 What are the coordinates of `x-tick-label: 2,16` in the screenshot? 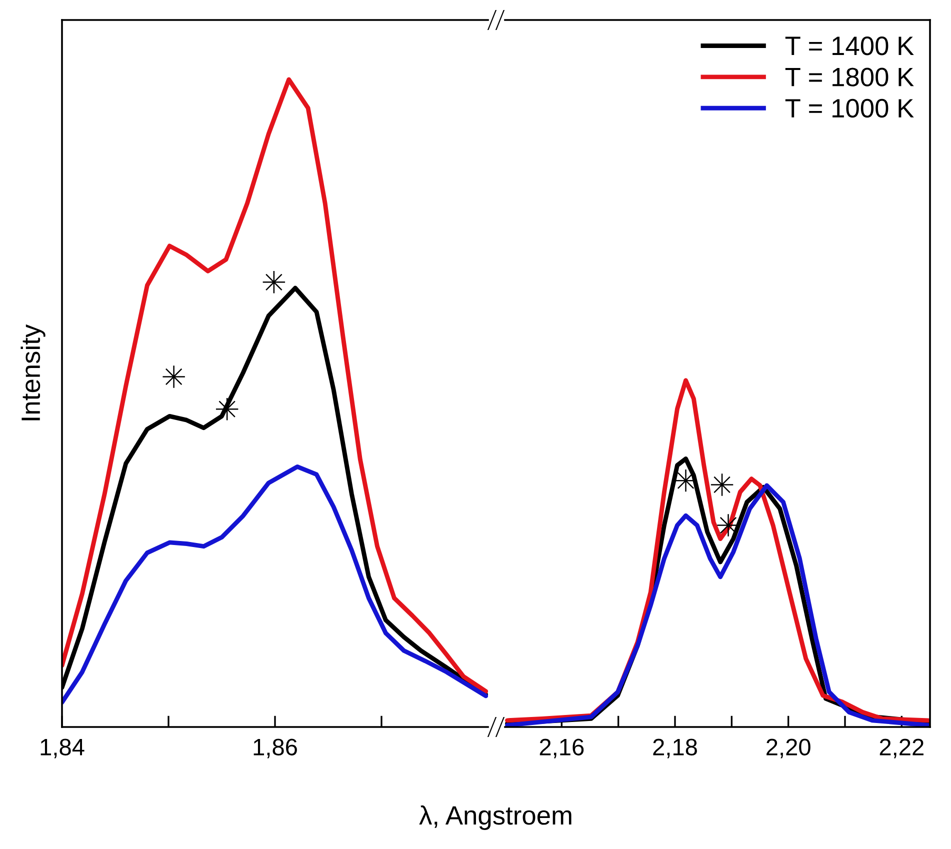 It's located at (562, 748).